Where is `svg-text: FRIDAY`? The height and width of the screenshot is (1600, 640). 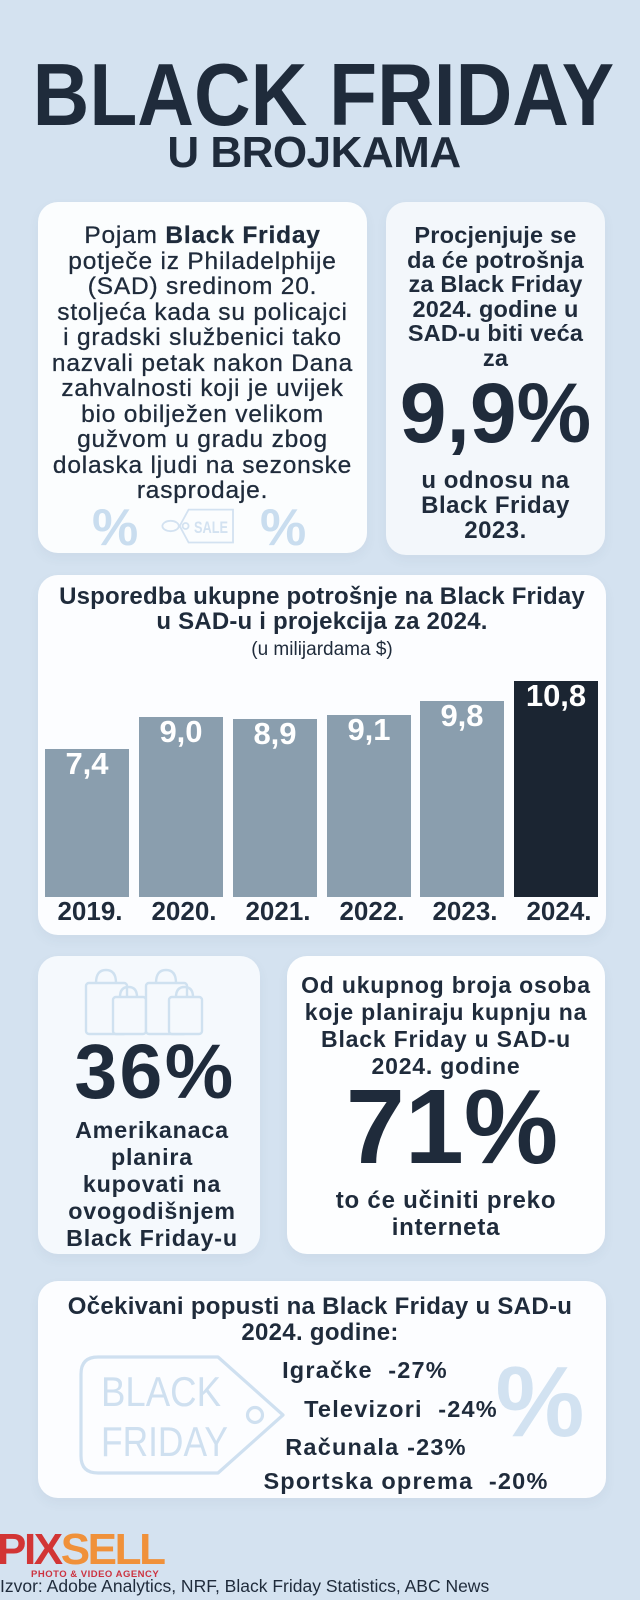
svg-text: FRIDAY is located at coordinates (164, 1441).